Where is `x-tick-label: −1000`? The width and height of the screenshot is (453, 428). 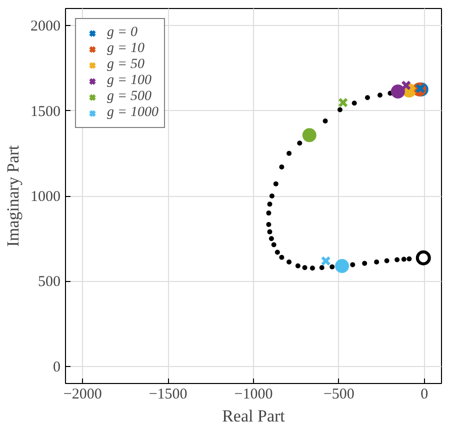 x-tick-label: −1000 is located at coordinates (253, 394).